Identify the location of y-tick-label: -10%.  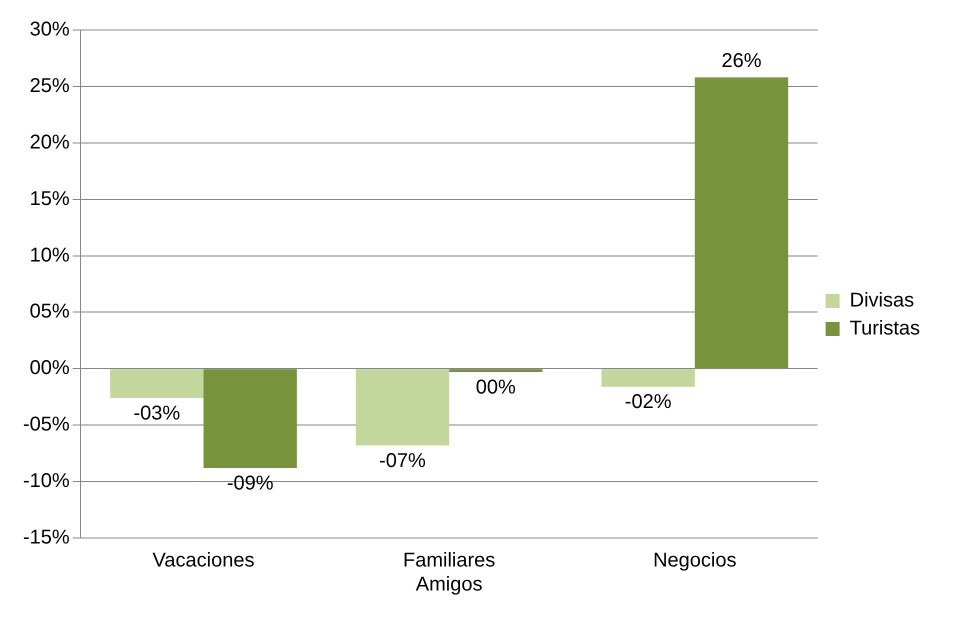
(46, 481).